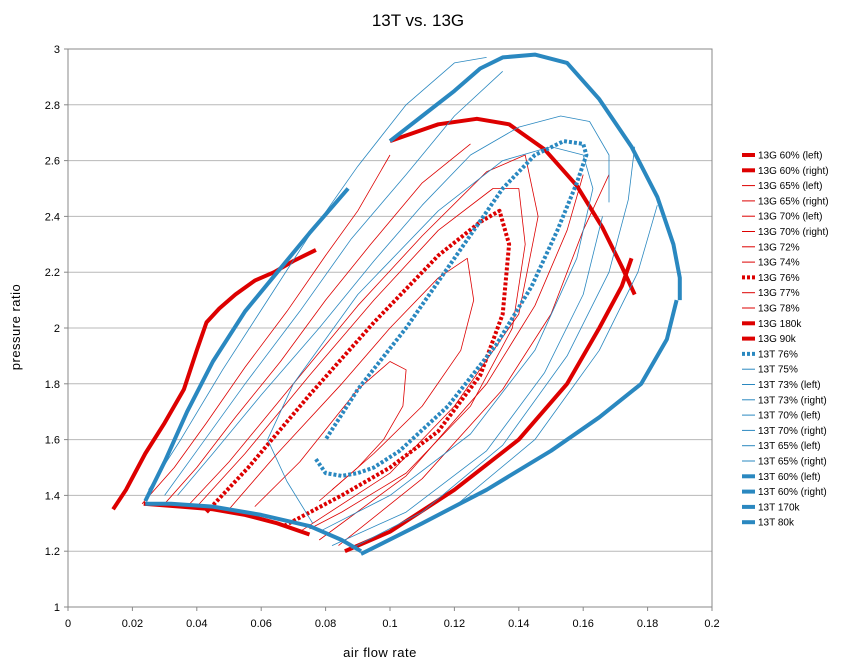  Describe the element at coordinates (52, 162) in the screenshot. I see `y-tick-label: 2.6` at that location.